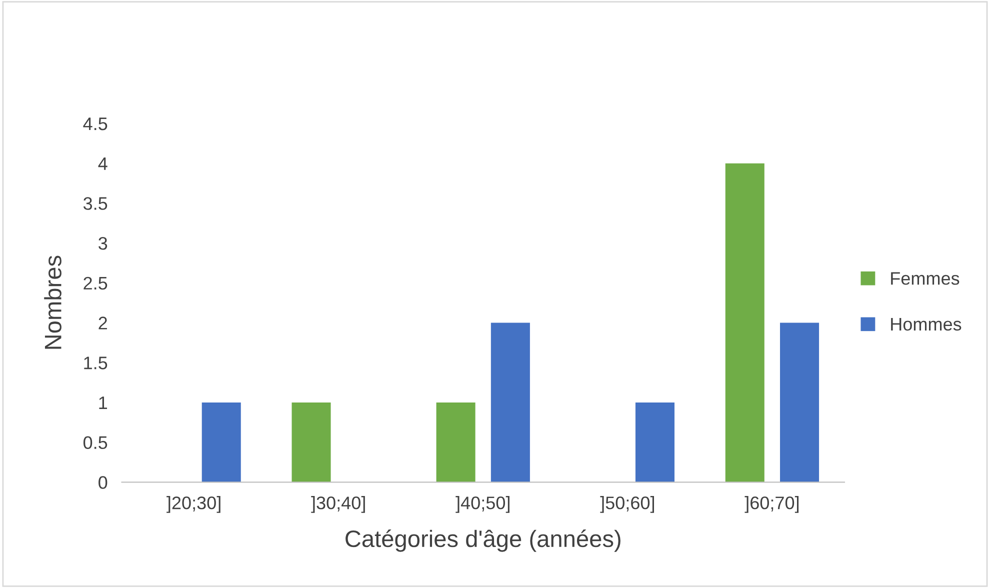 The width and height of the screenshot is (990, 588). Describe the element at coordinates (925, 278) in the screenshot. I see `legend-label: Femmes` at that location.